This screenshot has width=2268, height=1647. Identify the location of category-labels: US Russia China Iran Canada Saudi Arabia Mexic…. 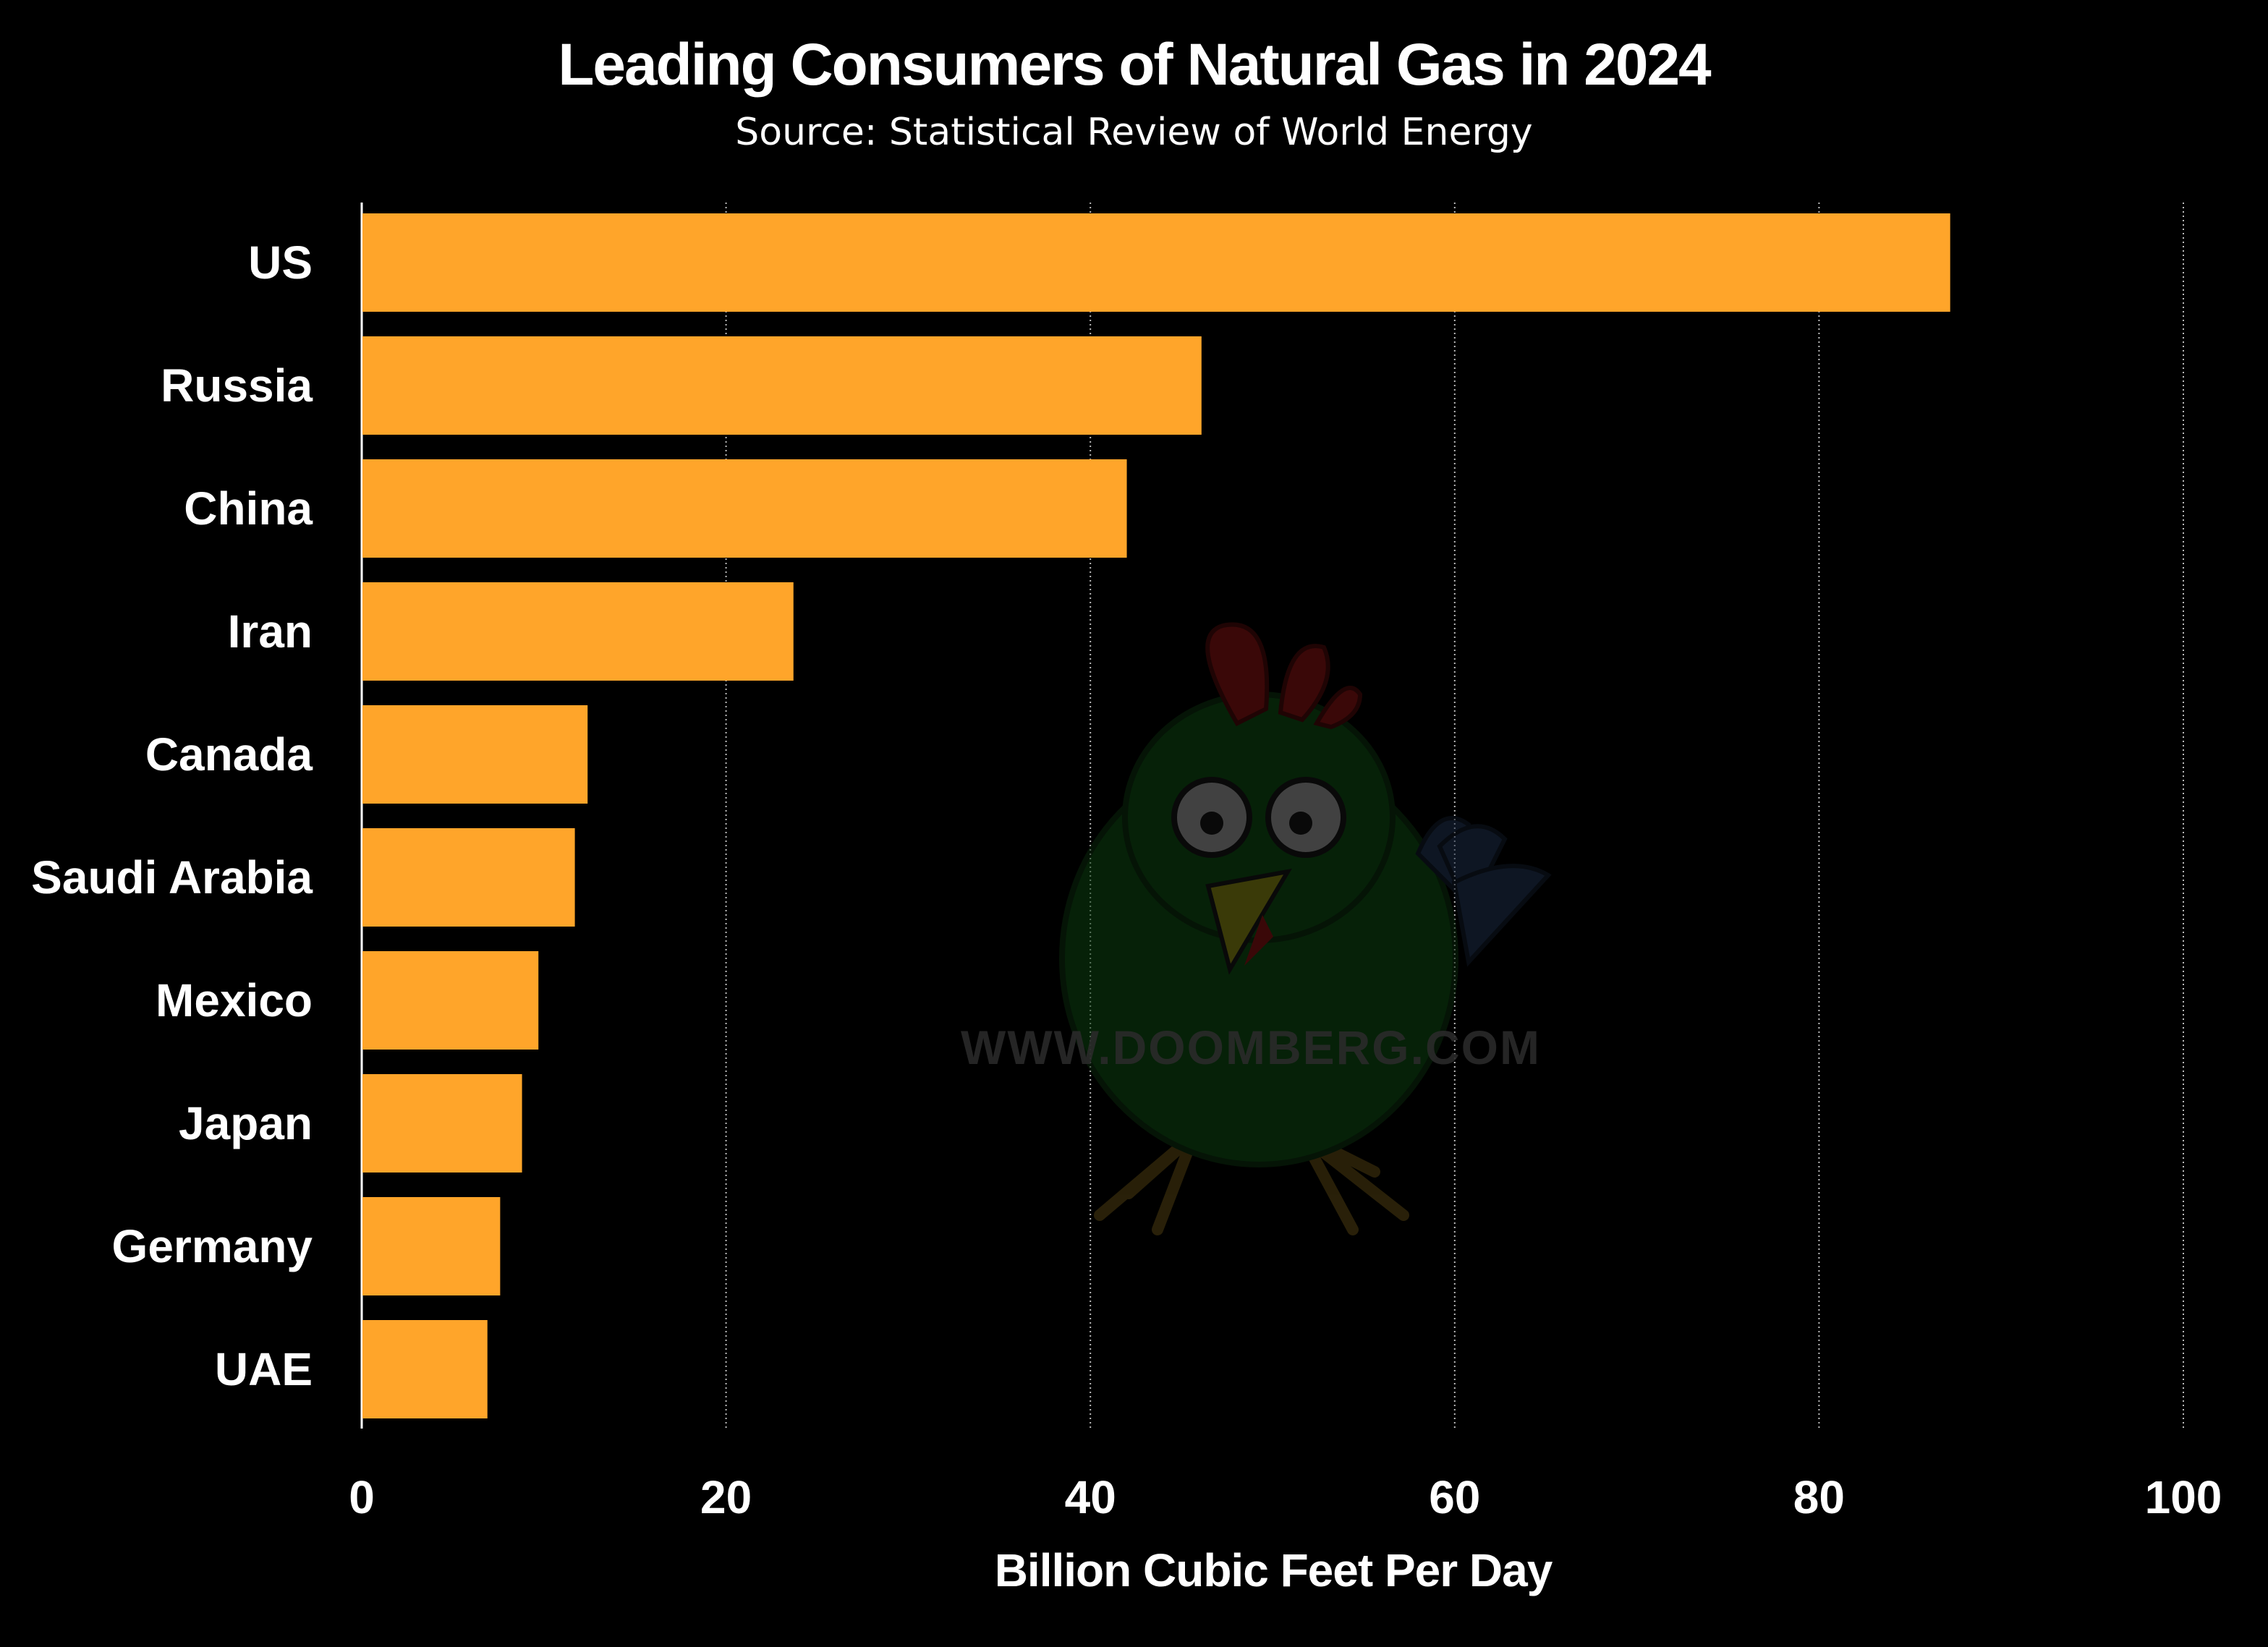
(172, 816).